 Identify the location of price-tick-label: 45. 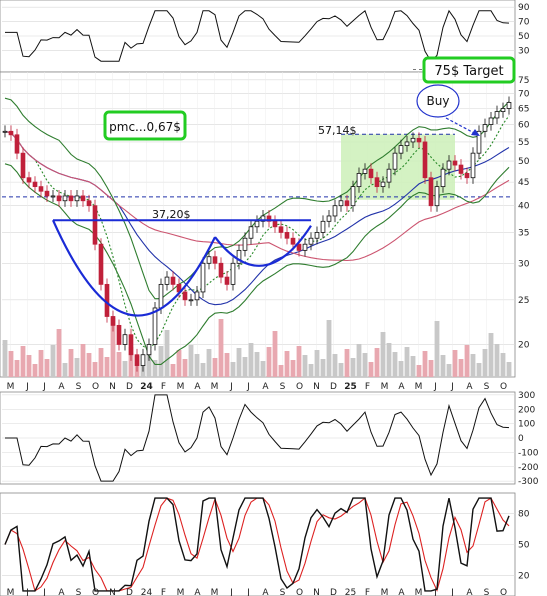
(523, 183).